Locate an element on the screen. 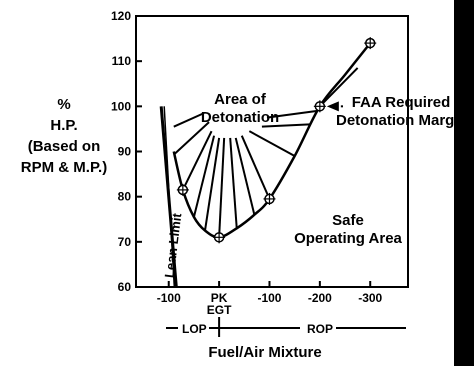 This screenshot has height=366, width=474. lop-label: LOP is located at coordinates (194, 329).